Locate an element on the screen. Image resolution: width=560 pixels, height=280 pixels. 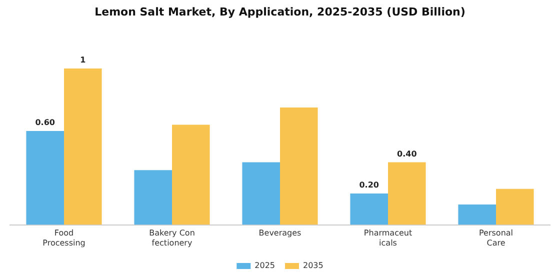
legend-label: 2035 is located at coordinates (313, 265).